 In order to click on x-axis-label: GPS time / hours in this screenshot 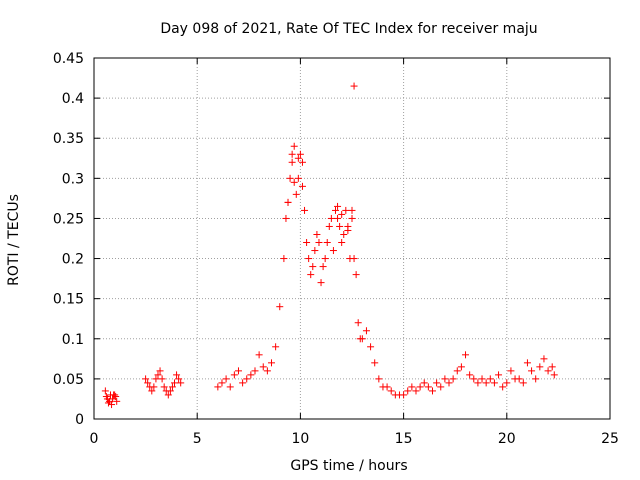, I will do `click(348, 466)`.